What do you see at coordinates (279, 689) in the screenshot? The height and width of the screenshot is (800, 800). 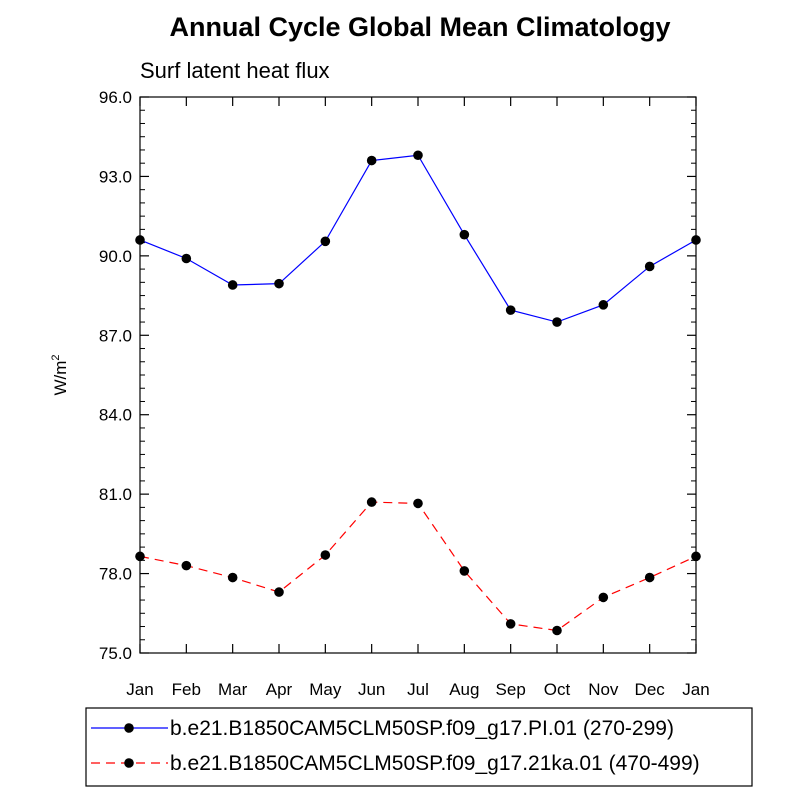 I see `x-tick-label: Apr` at bounding box center [279, 689].